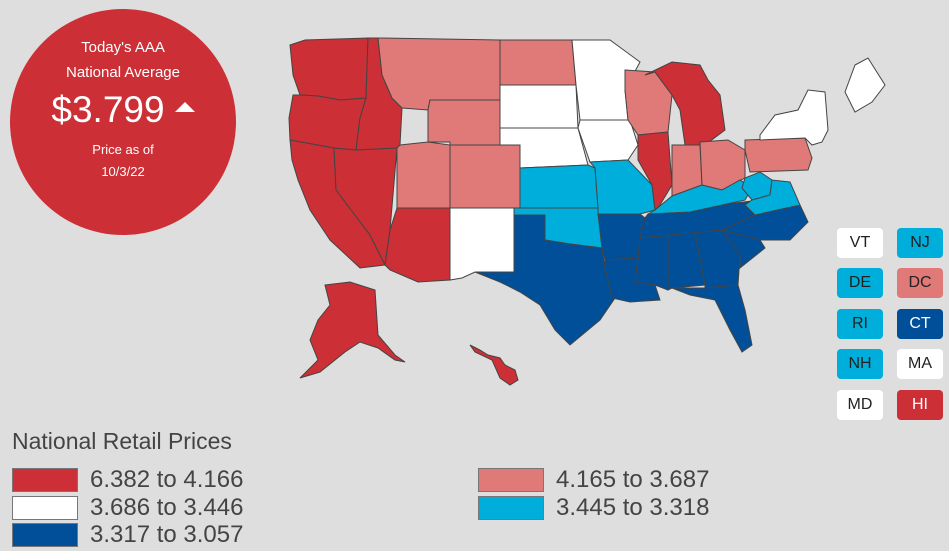  What do you see at coordinates (167, 479) in the screenshot?
I see `legend-label: 6.382 to 4.166` at bounding box center [167, 479].